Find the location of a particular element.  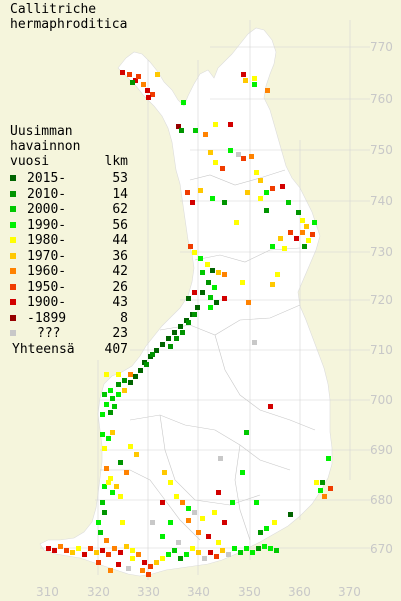

x-tick-label: 370 is located at coordinates (349, 592).